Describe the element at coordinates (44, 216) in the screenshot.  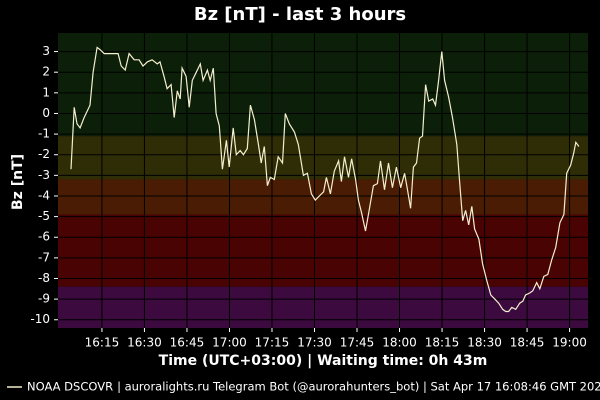
I see `y-tick-label: -5` at that location.